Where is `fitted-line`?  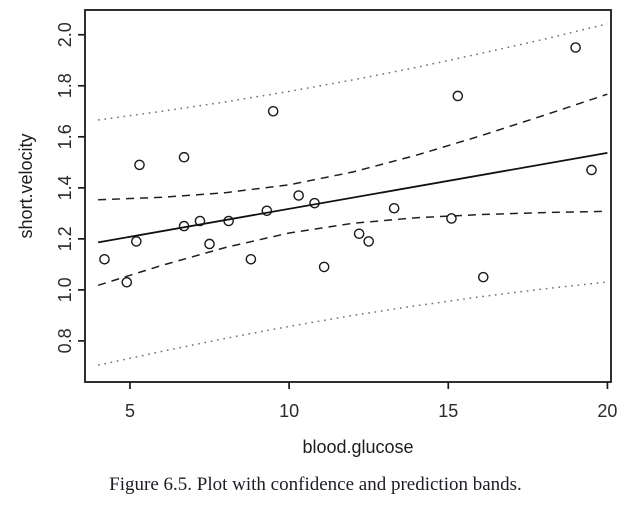 fitted-line is located at coordinates (352, 198).